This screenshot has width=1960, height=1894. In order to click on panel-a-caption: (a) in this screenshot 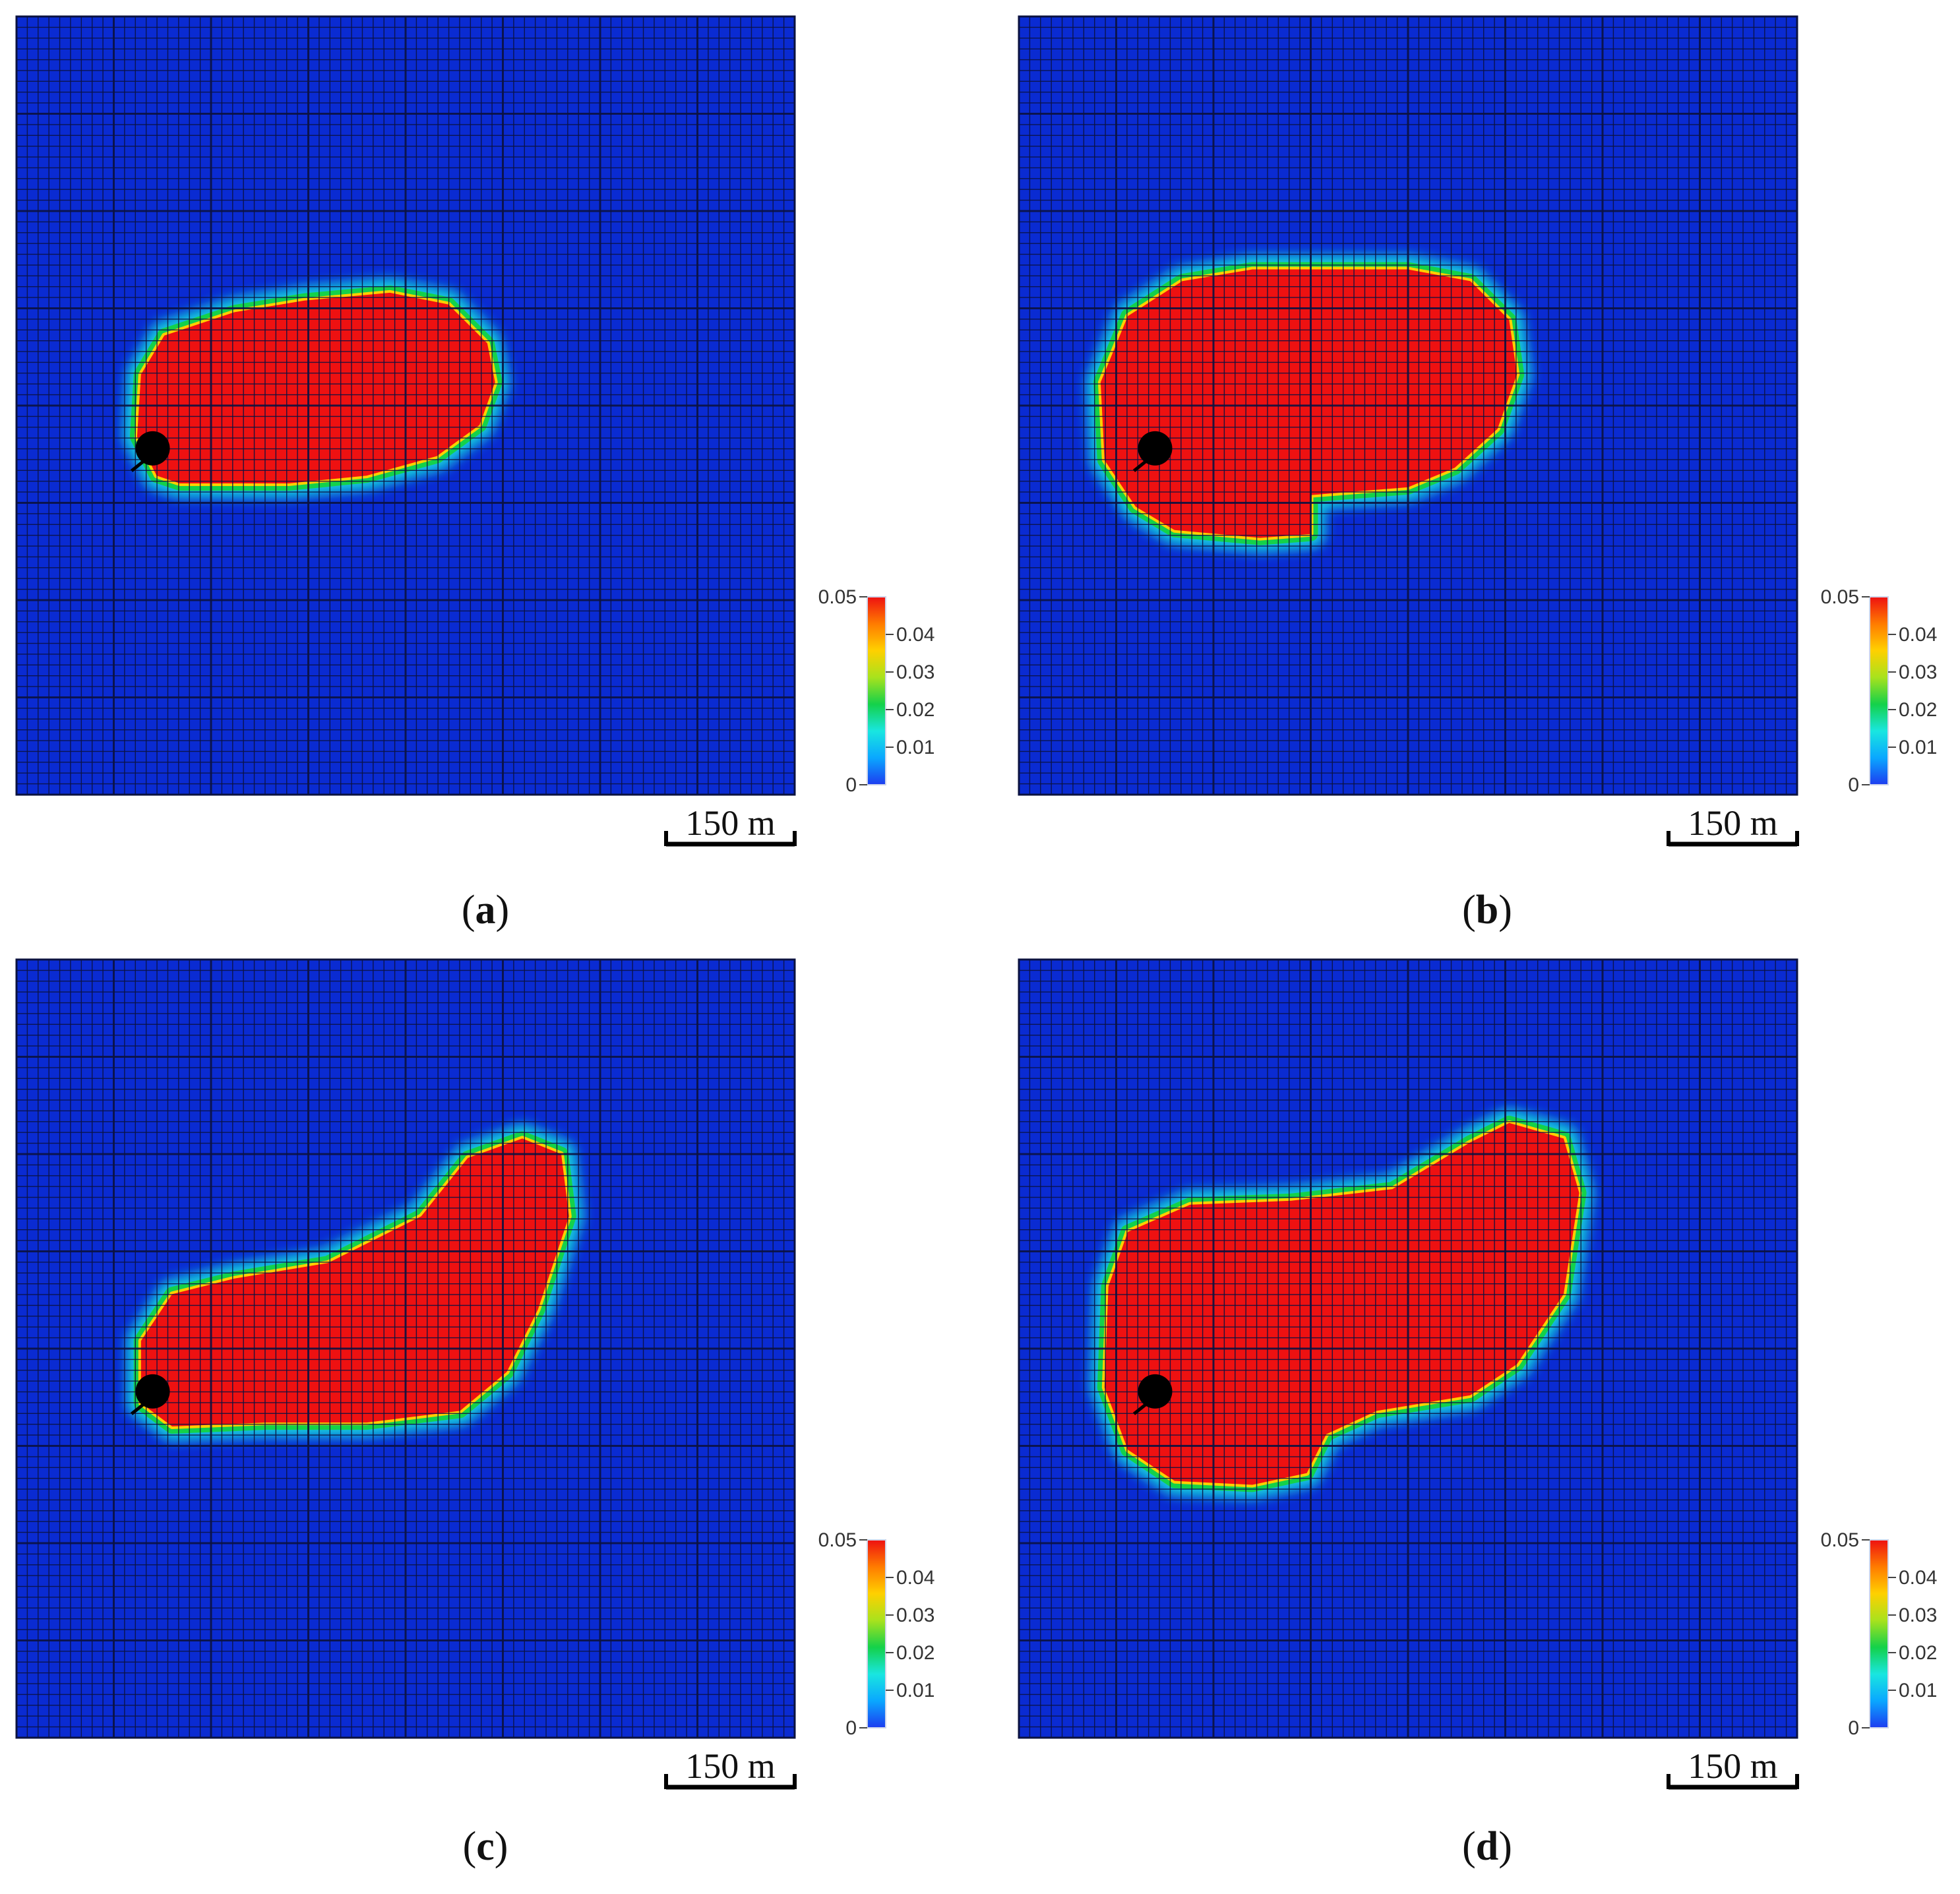, I will do `click(485, 910)`.